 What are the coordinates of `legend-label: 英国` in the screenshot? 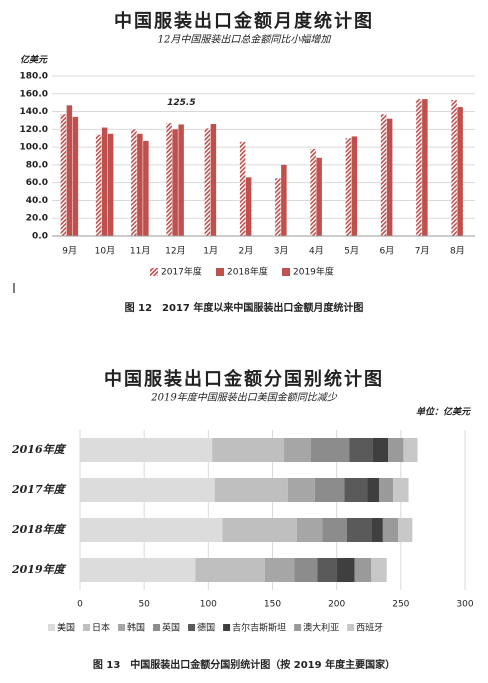 It's located at (171, 628).